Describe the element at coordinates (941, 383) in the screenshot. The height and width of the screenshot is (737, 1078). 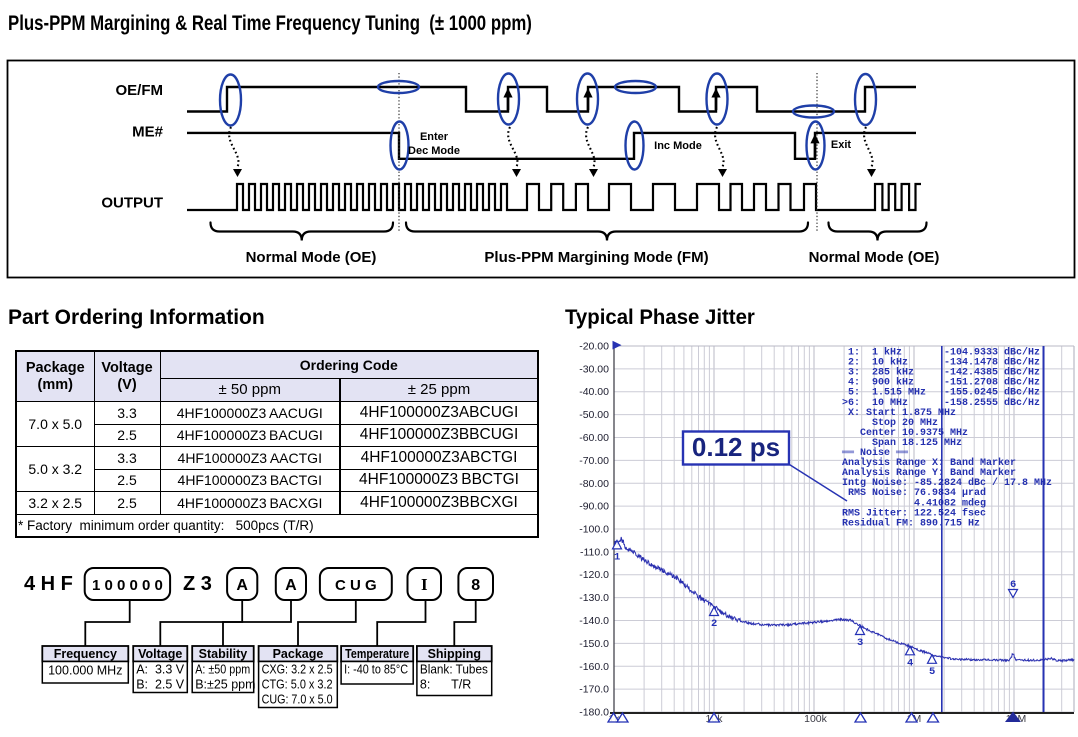
I see `svg-text:4: 900 kHz -151.2708 dBc/: 4: 900 kHz -151.2708 dBc/Hz` at that location.